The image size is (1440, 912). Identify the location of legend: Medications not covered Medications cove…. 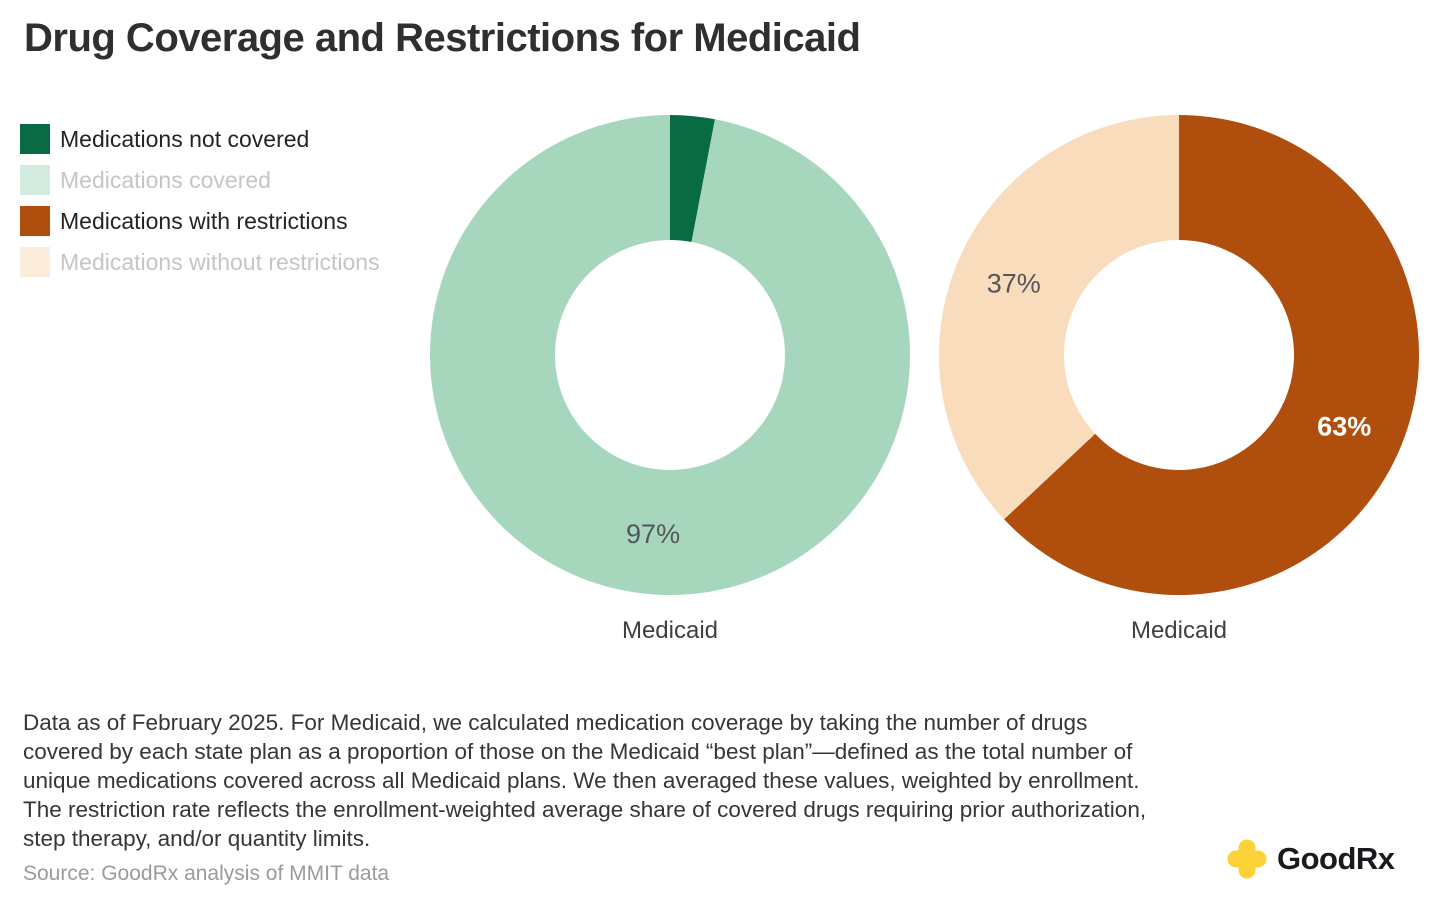
(200, 206).